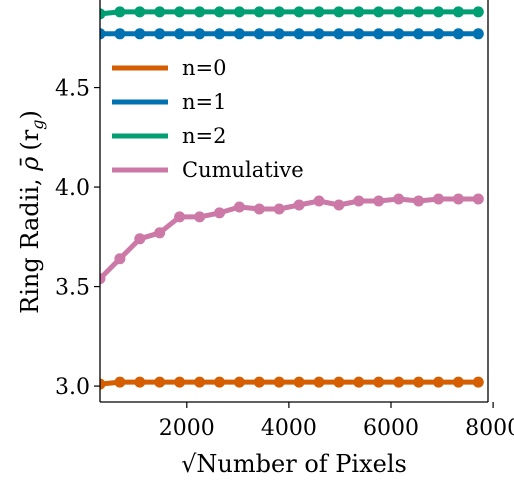  Describe the element at coordinates (72, 387) in the screenshot. I see `y-tick-label: 3.0` at that location.